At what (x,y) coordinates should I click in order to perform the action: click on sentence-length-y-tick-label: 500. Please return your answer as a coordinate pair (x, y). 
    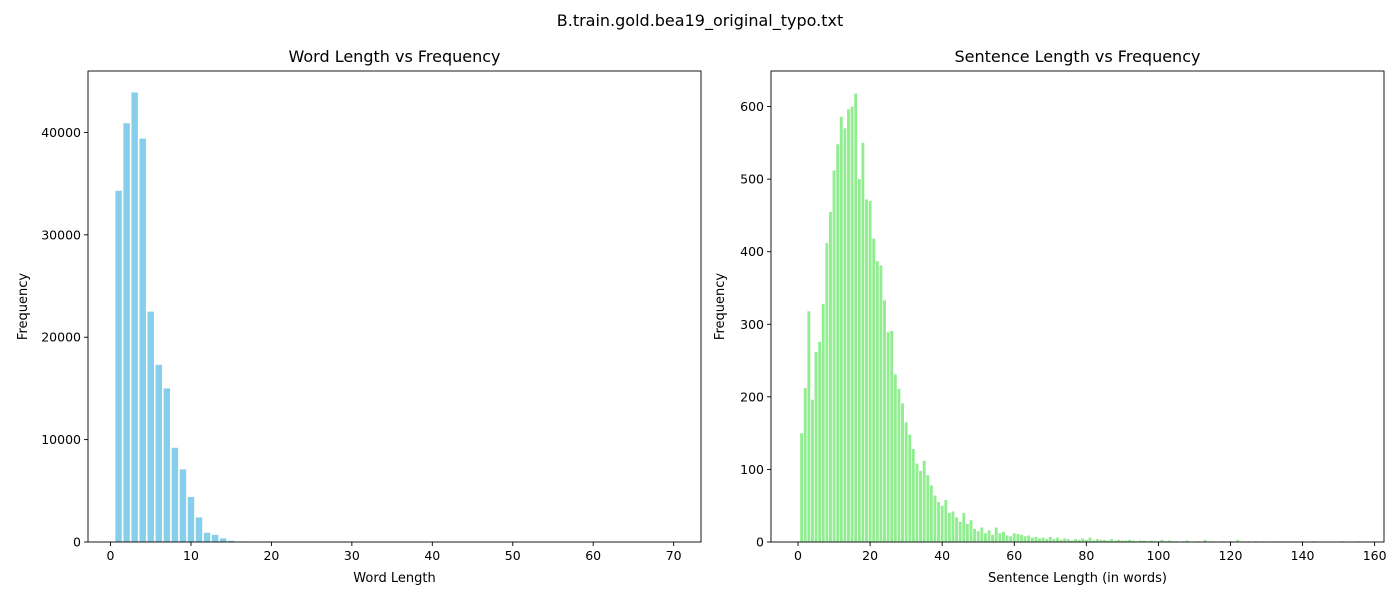
    Looking at the image, I should click on (752, 179).